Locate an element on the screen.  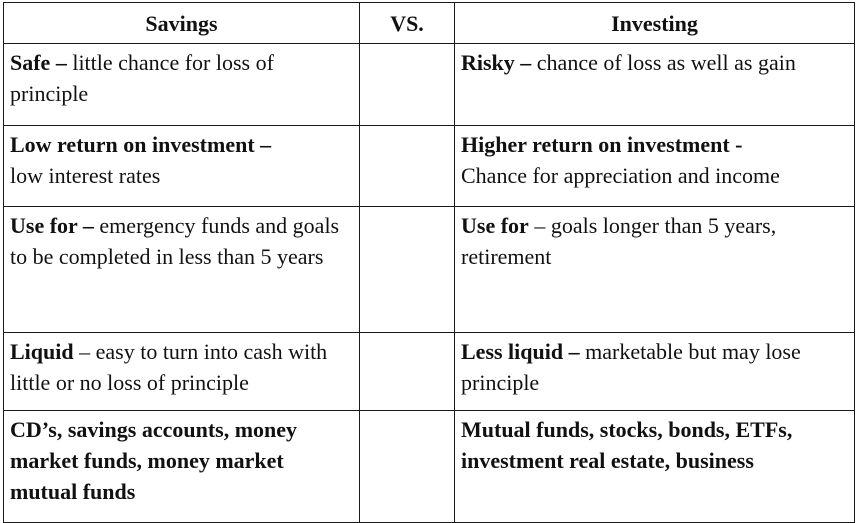
header-savings: Savings is located at coordinates (181, 23).